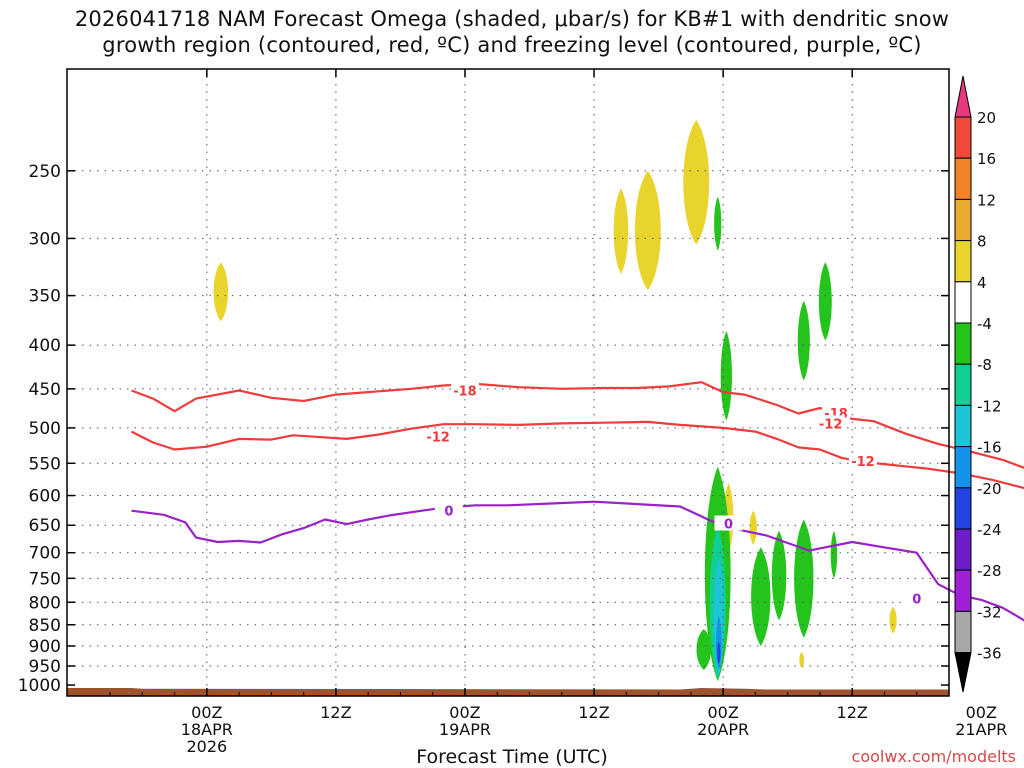  What do you see at coordinates (45, 626) in the screenshot?
I see `y-tick-label: 850` at bounding box center [45, 626].